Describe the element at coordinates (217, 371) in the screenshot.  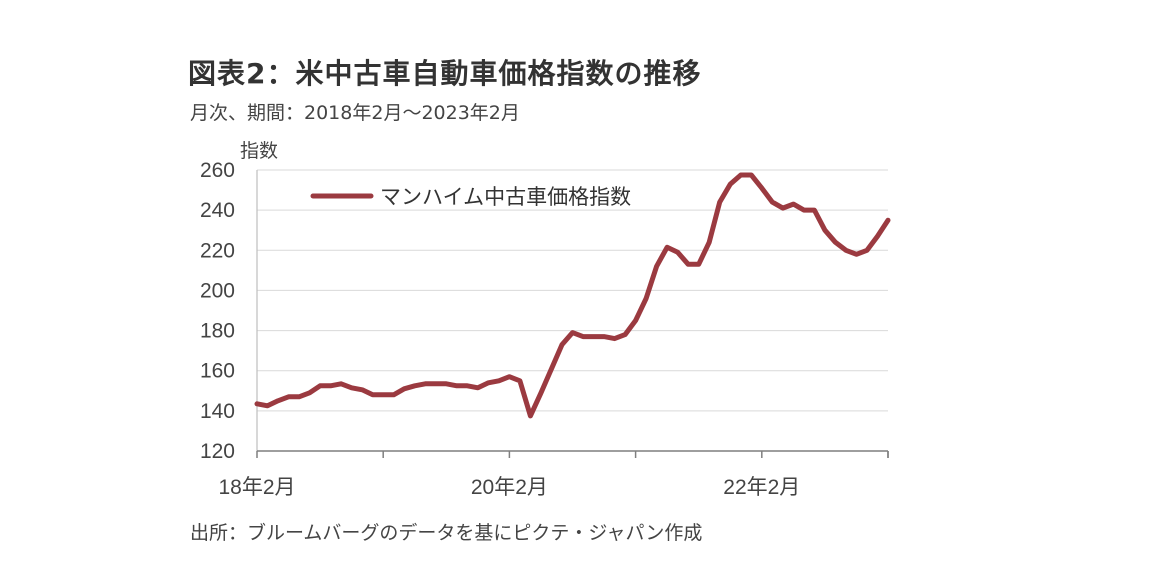
I see `y-tick-label: 160` at that location.